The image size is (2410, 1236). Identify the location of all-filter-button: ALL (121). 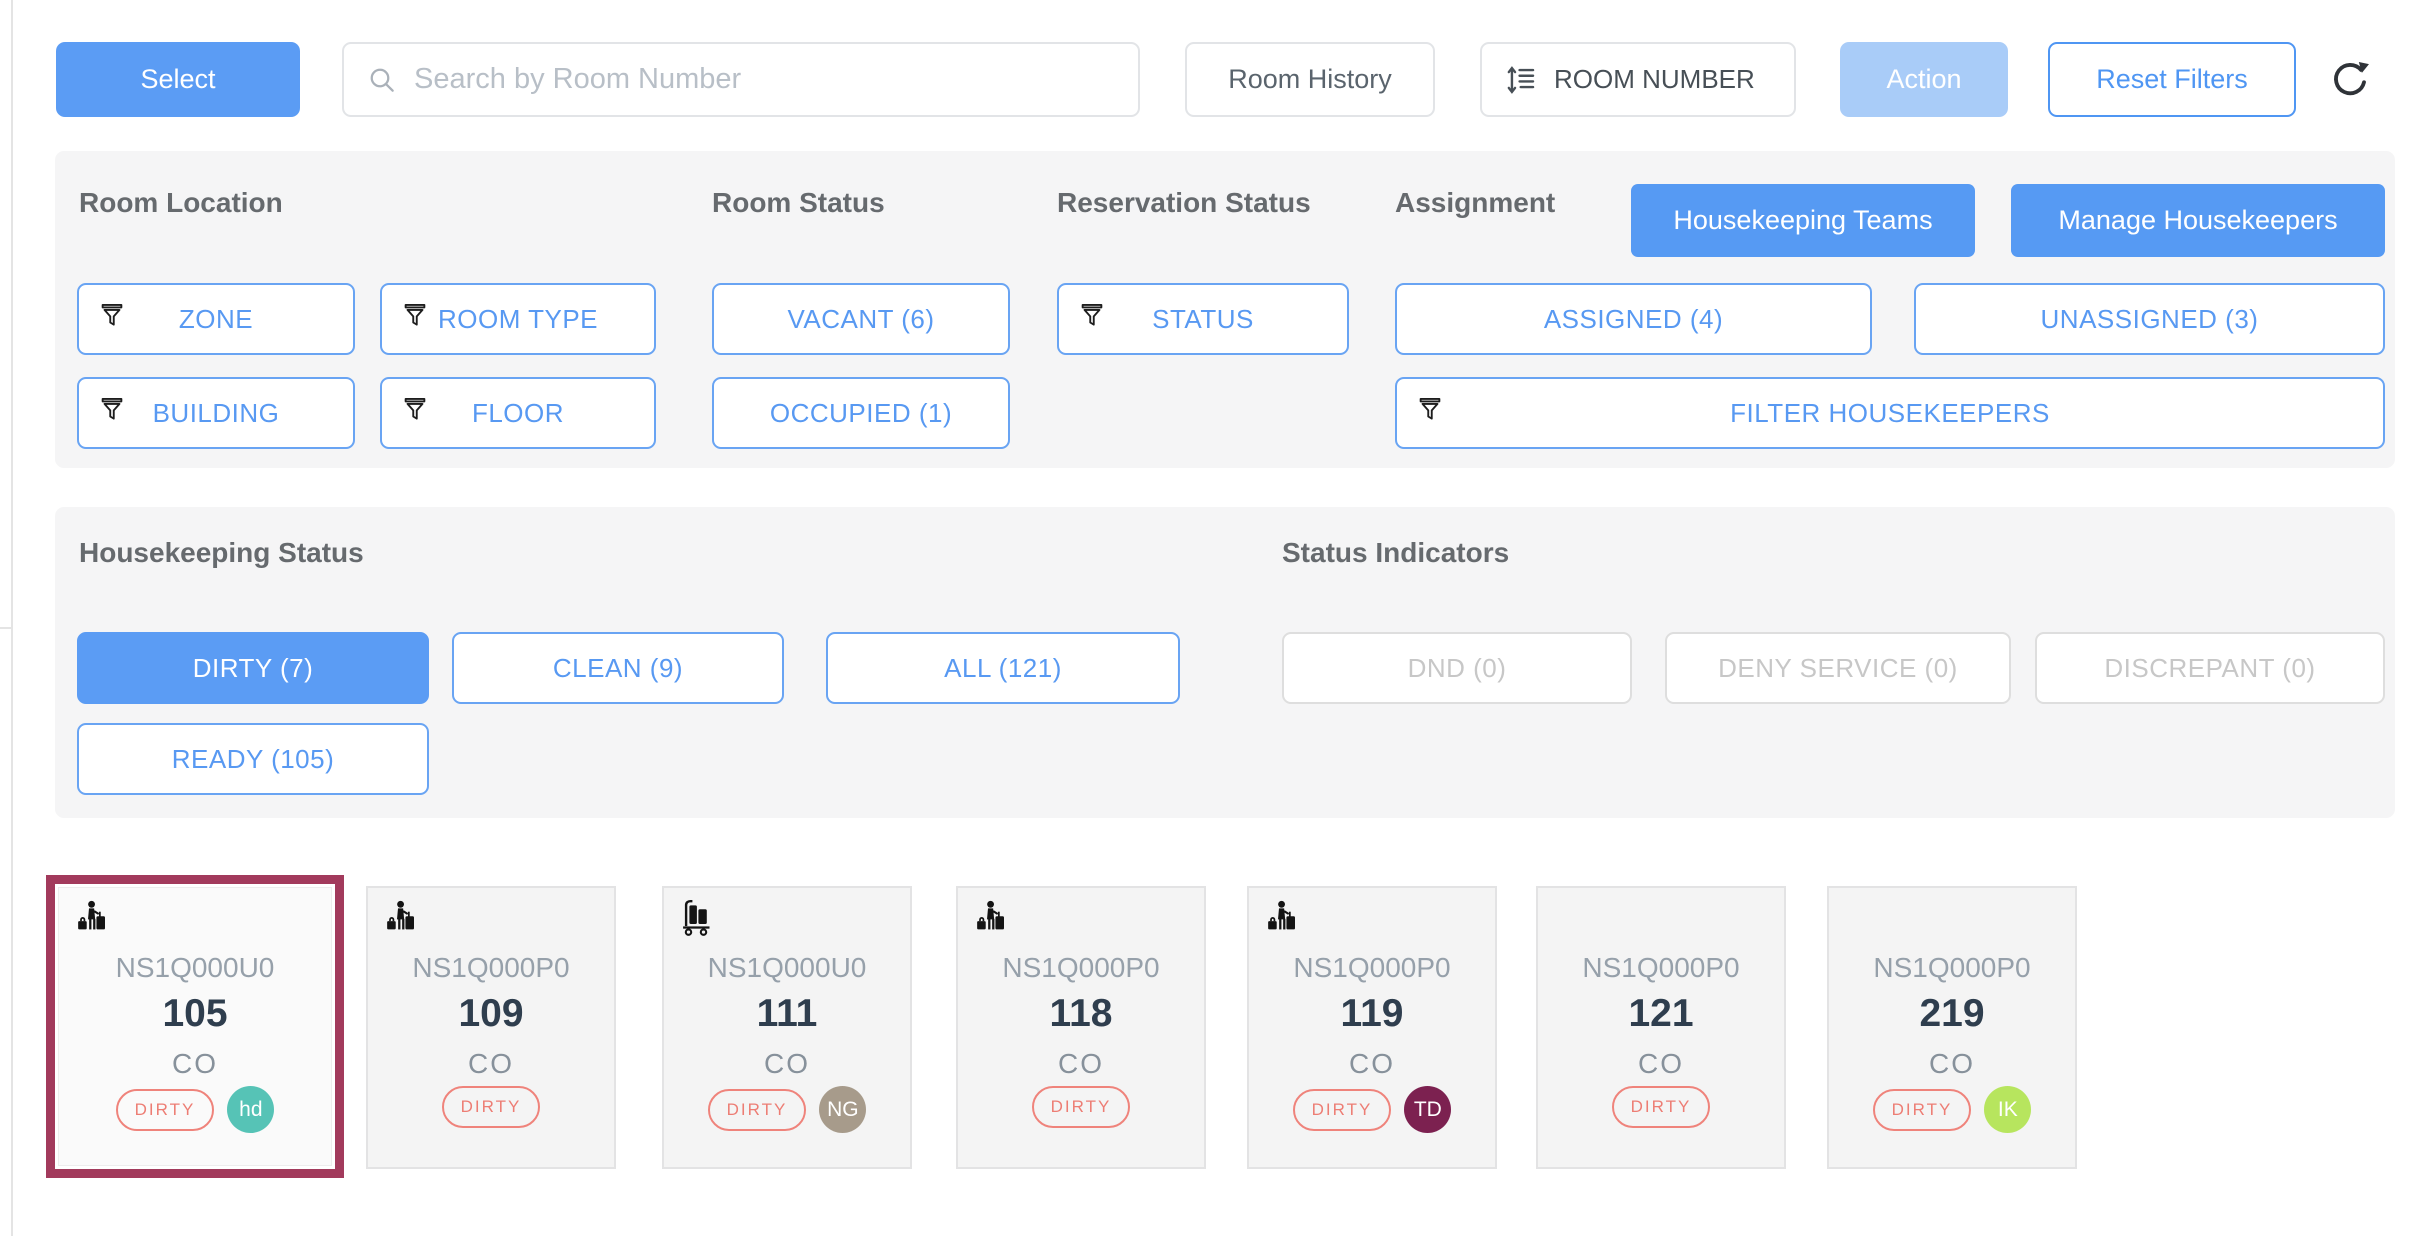
(1003, 668).